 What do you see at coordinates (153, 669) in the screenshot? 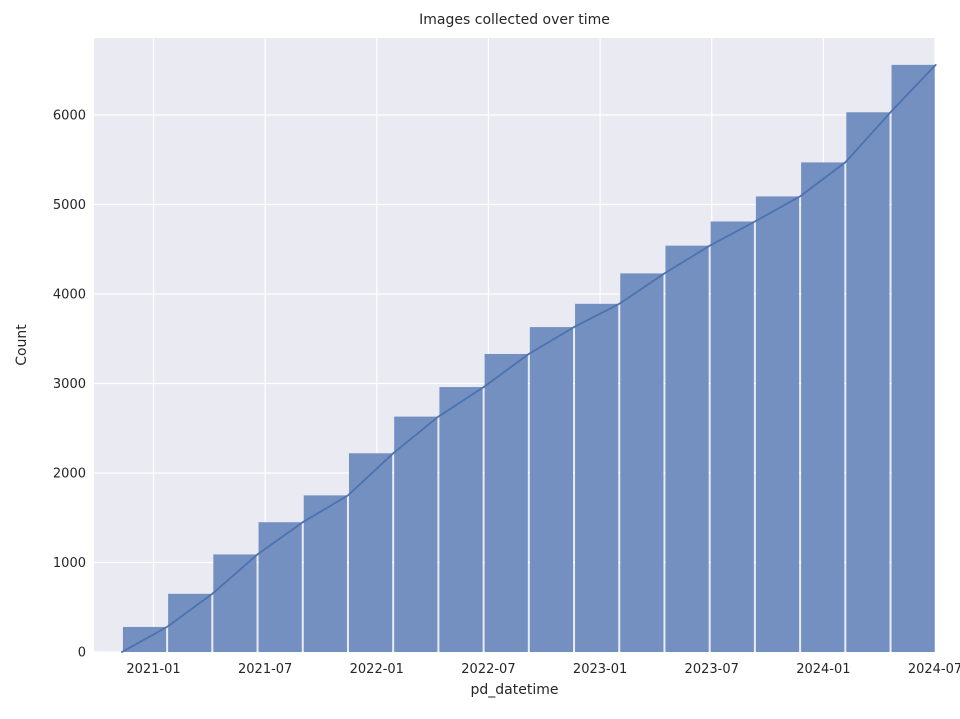
I see `x-tick-label: 2021-01` at bounding box center [153, 669].